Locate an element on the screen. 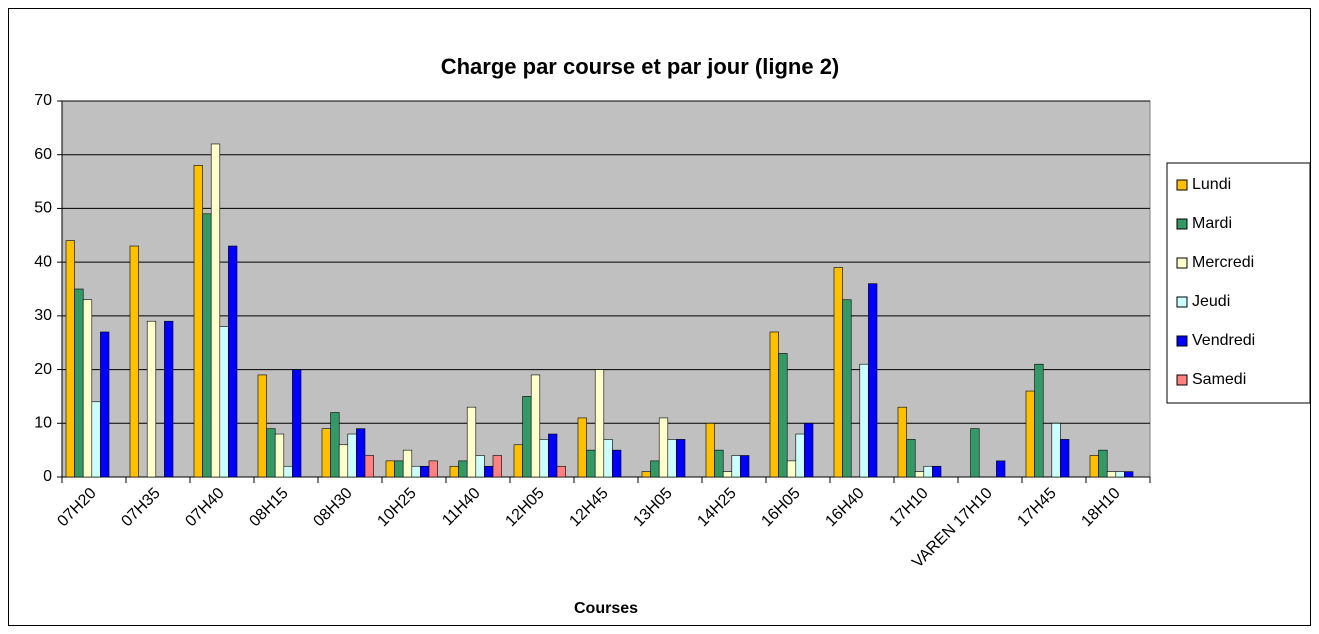  chart-title: Charge par course et par jour (ligne 2) is located at coordinates (640, 66).